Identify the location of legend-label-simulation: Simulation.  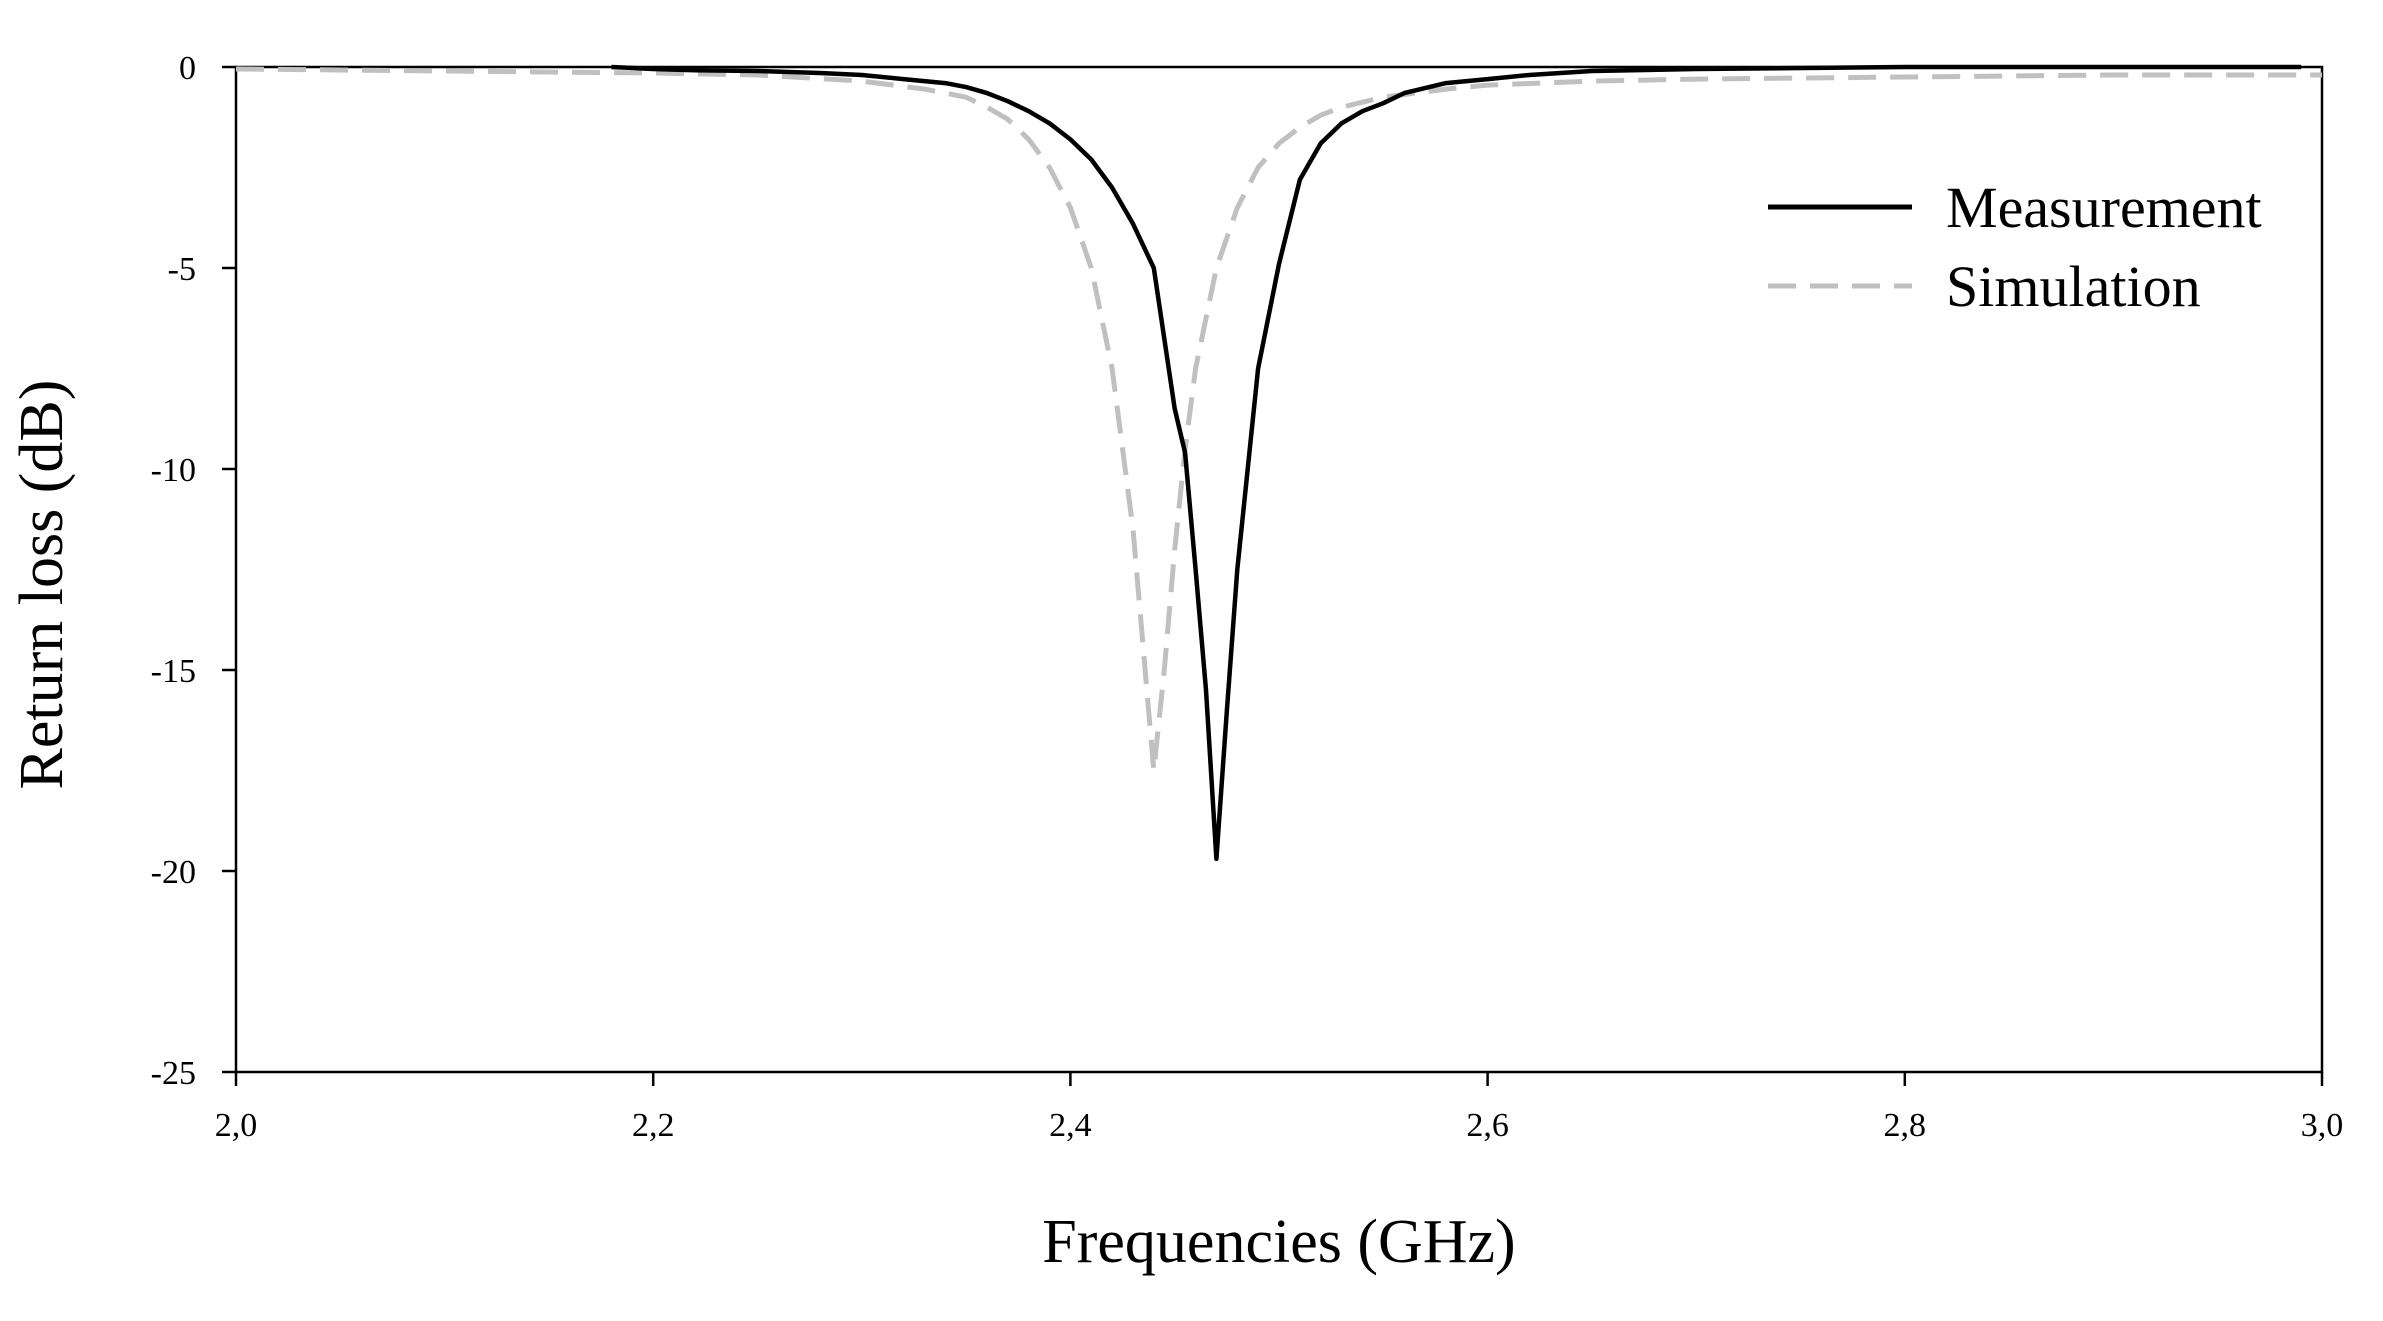
(2073, 286).